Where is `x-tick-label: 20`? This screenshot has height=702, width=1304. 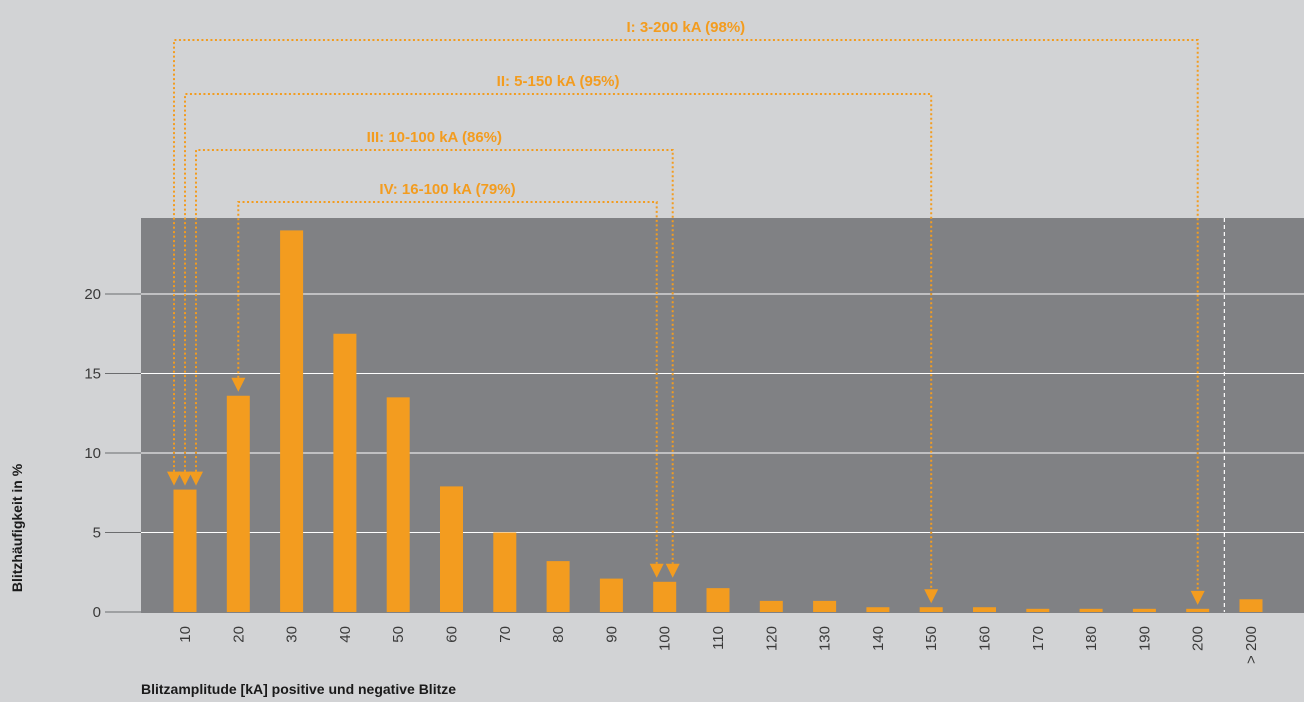
x-tick-label: 20 is located at coordinates (238, 634).